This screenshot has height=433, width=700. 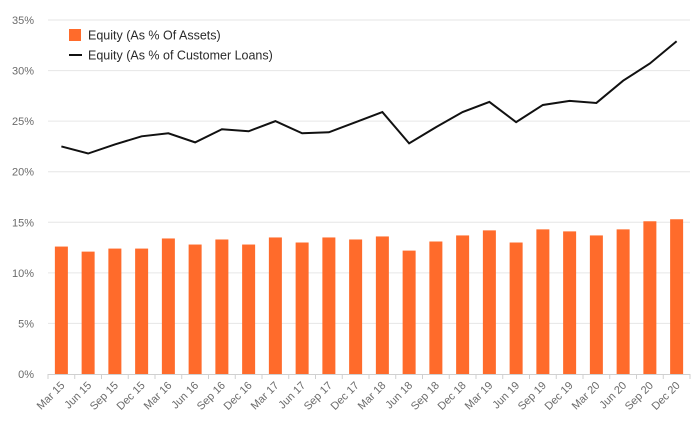 I want to click on y-tick-label: 0%, so click(x=26, y=375).